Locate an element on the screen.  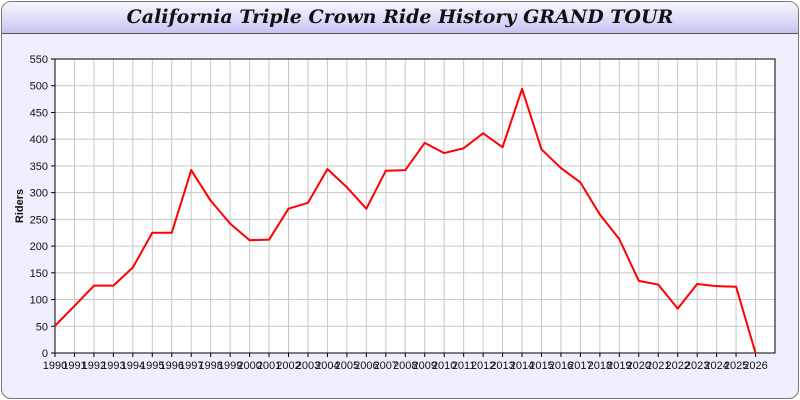
x-tick-label: 1991 is located at coordinates (74, 366).